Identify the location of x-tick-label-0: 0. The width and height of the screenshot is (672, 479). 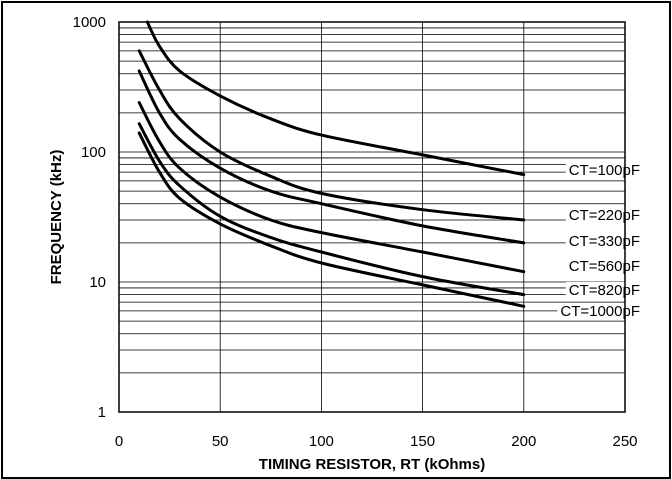
(119, 441).